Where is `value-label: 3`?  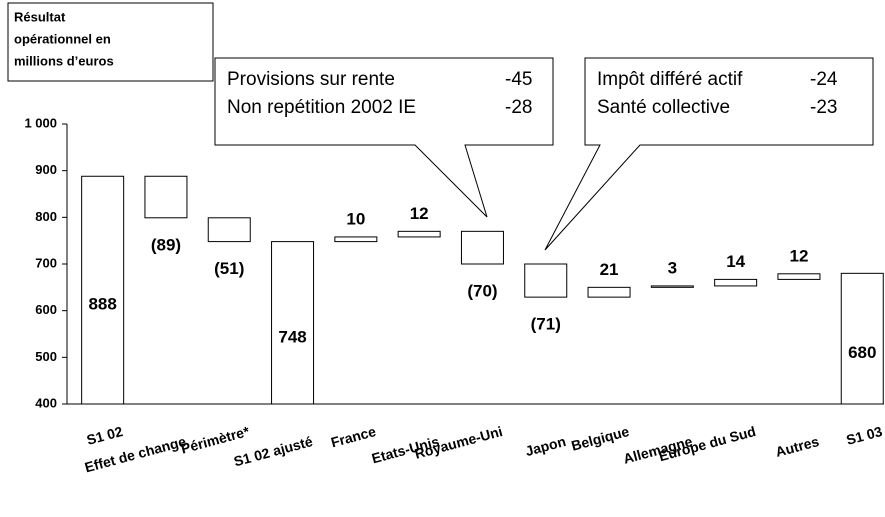 value-label: 3 is located at coordinates (672, 267).